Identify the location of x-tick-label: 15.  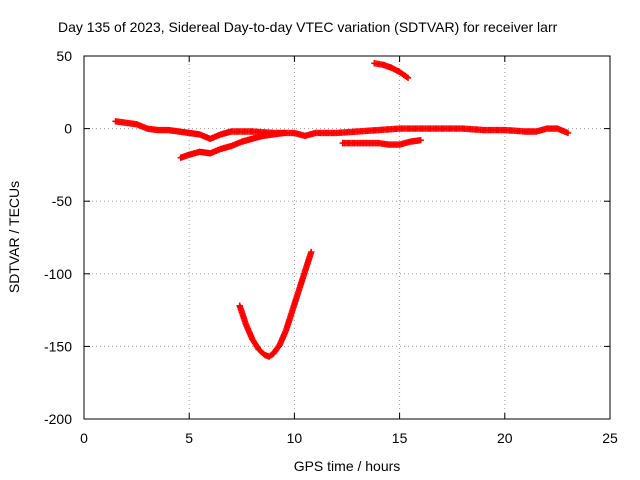
(400, 438).